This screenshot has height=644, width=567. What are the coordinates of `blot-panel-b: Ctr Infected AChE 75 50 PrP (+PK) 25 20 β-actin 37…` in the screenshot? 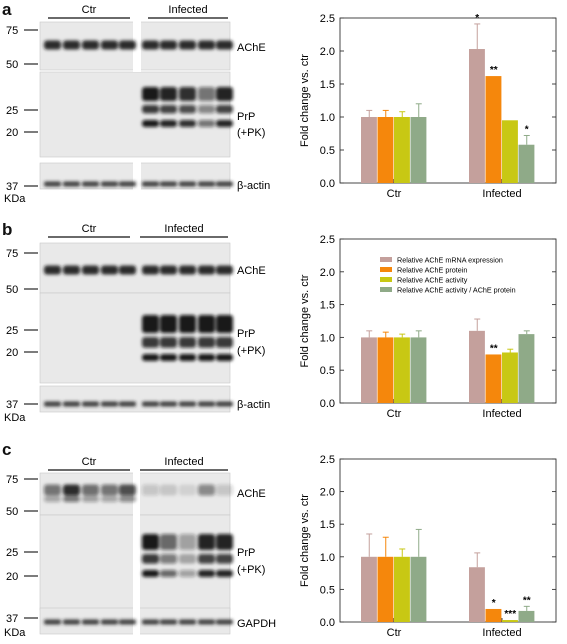 It's located at (137, 323).